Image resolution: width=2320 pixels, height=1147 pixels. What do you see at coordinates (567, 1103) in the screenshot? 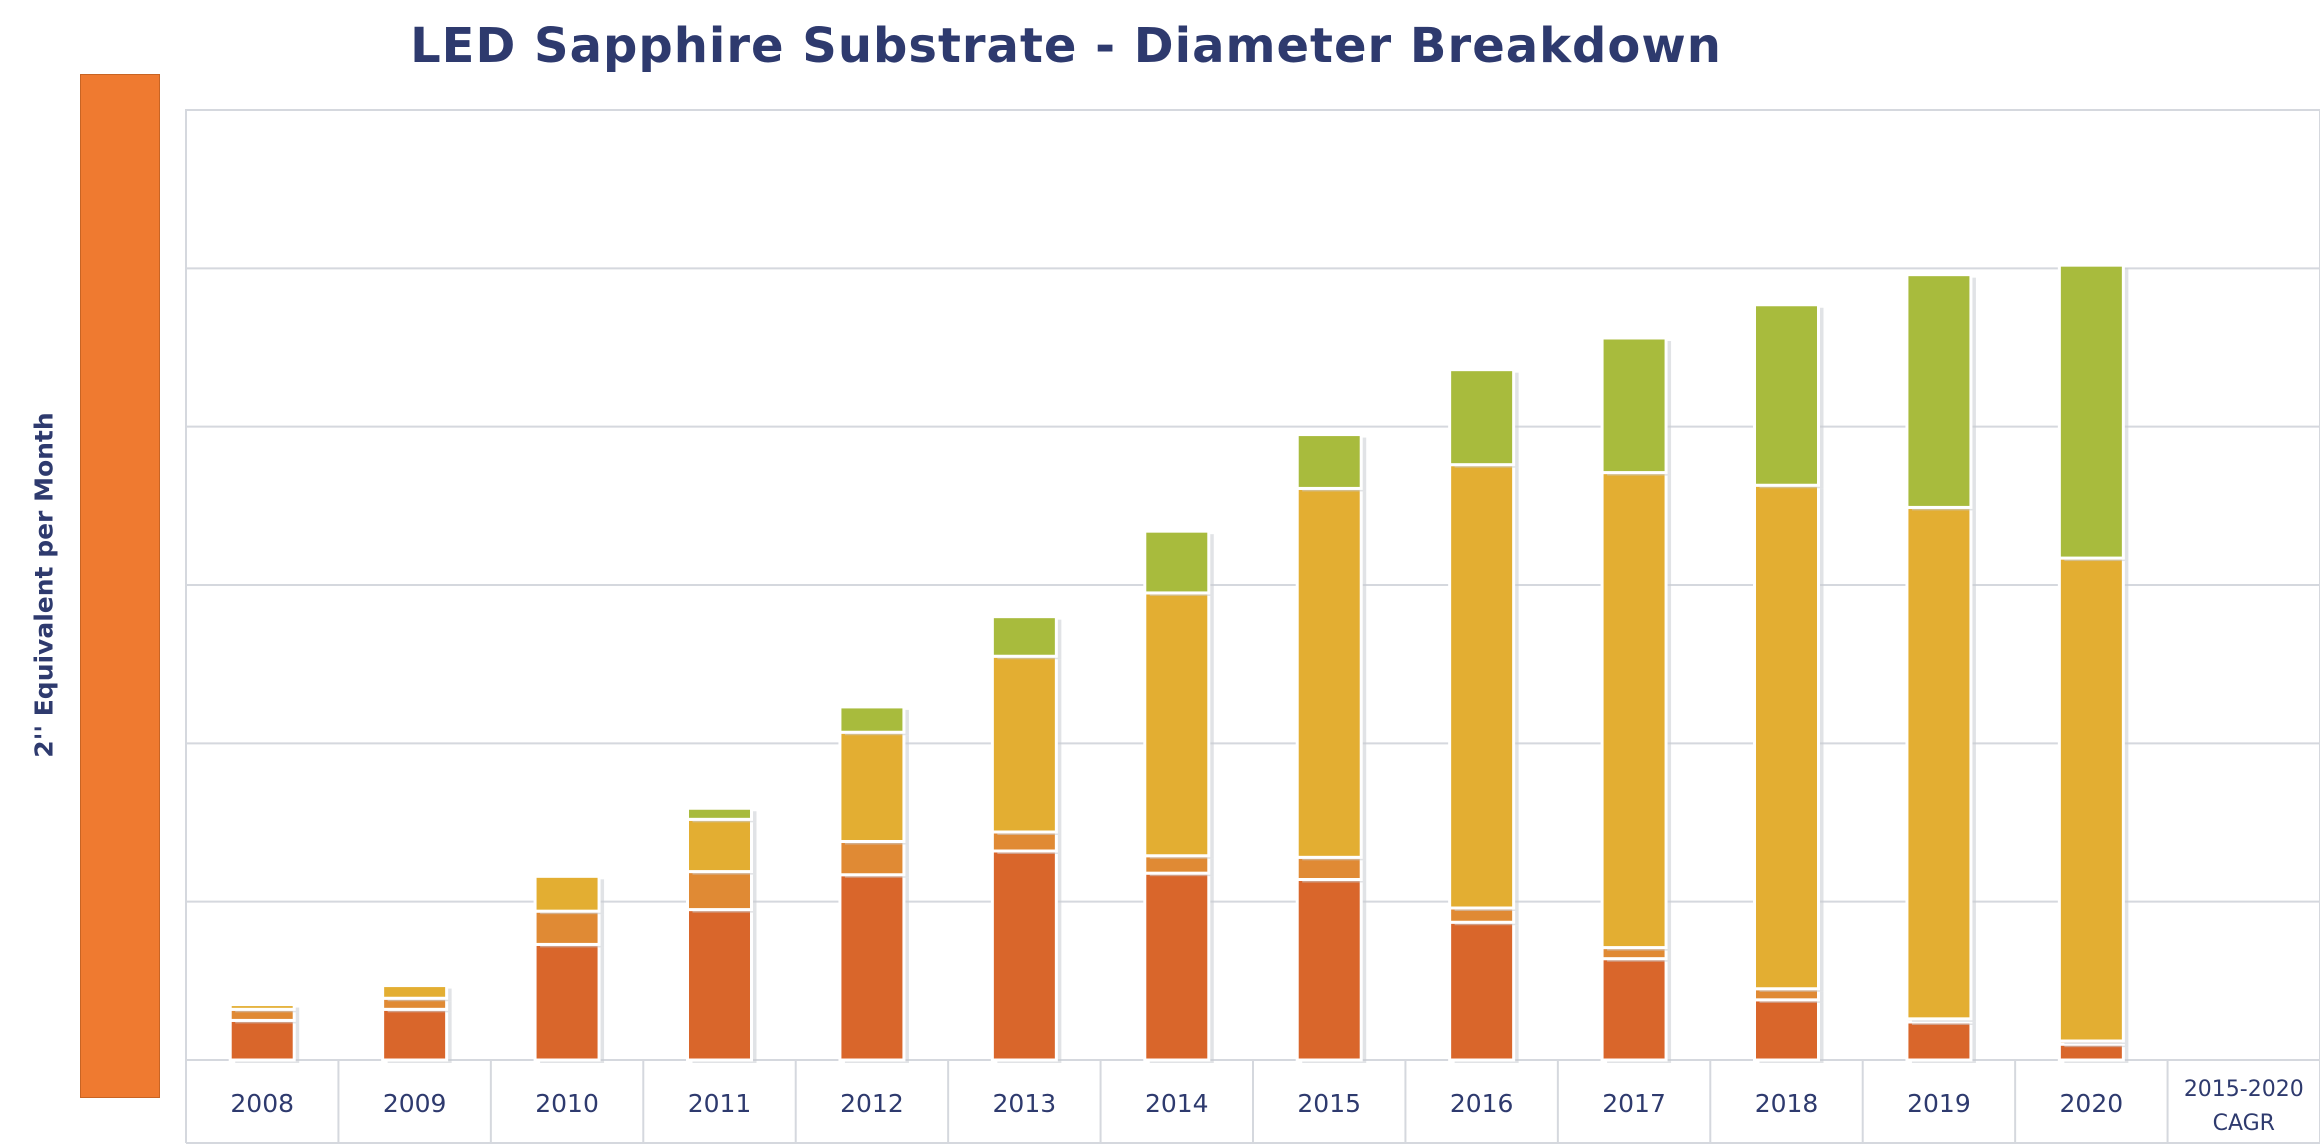
I see `x-tick-label: 2010` at bounding box center [567, 1103].